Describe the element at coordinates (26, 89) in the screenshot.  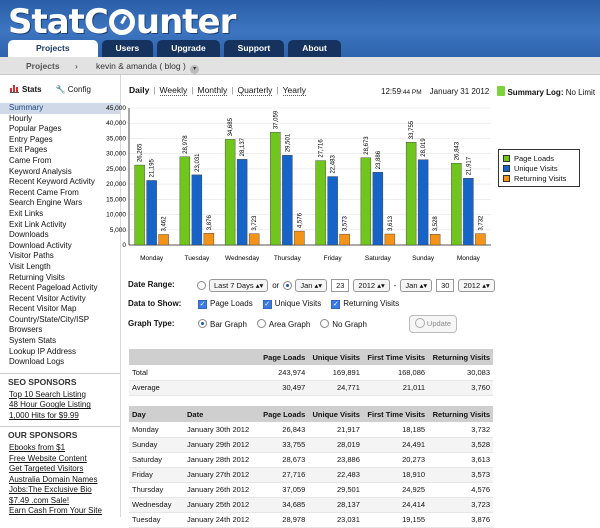
I see `stats-link: Stats` at that location.